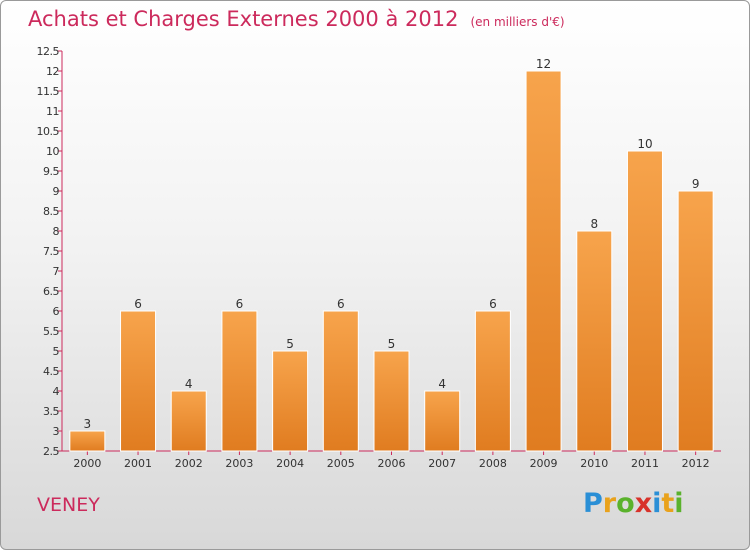  I want to click on y-tick-label: 11.5, so click(48, 91).